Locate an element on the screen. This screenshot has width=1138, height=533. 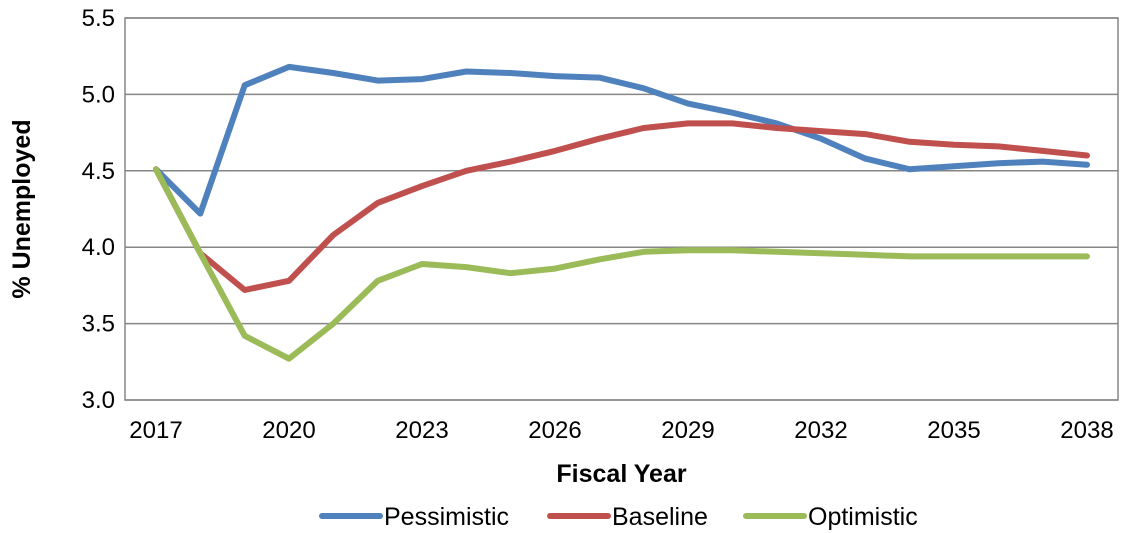
x-tick-label: 2017 is located at coordinates (155, 430).